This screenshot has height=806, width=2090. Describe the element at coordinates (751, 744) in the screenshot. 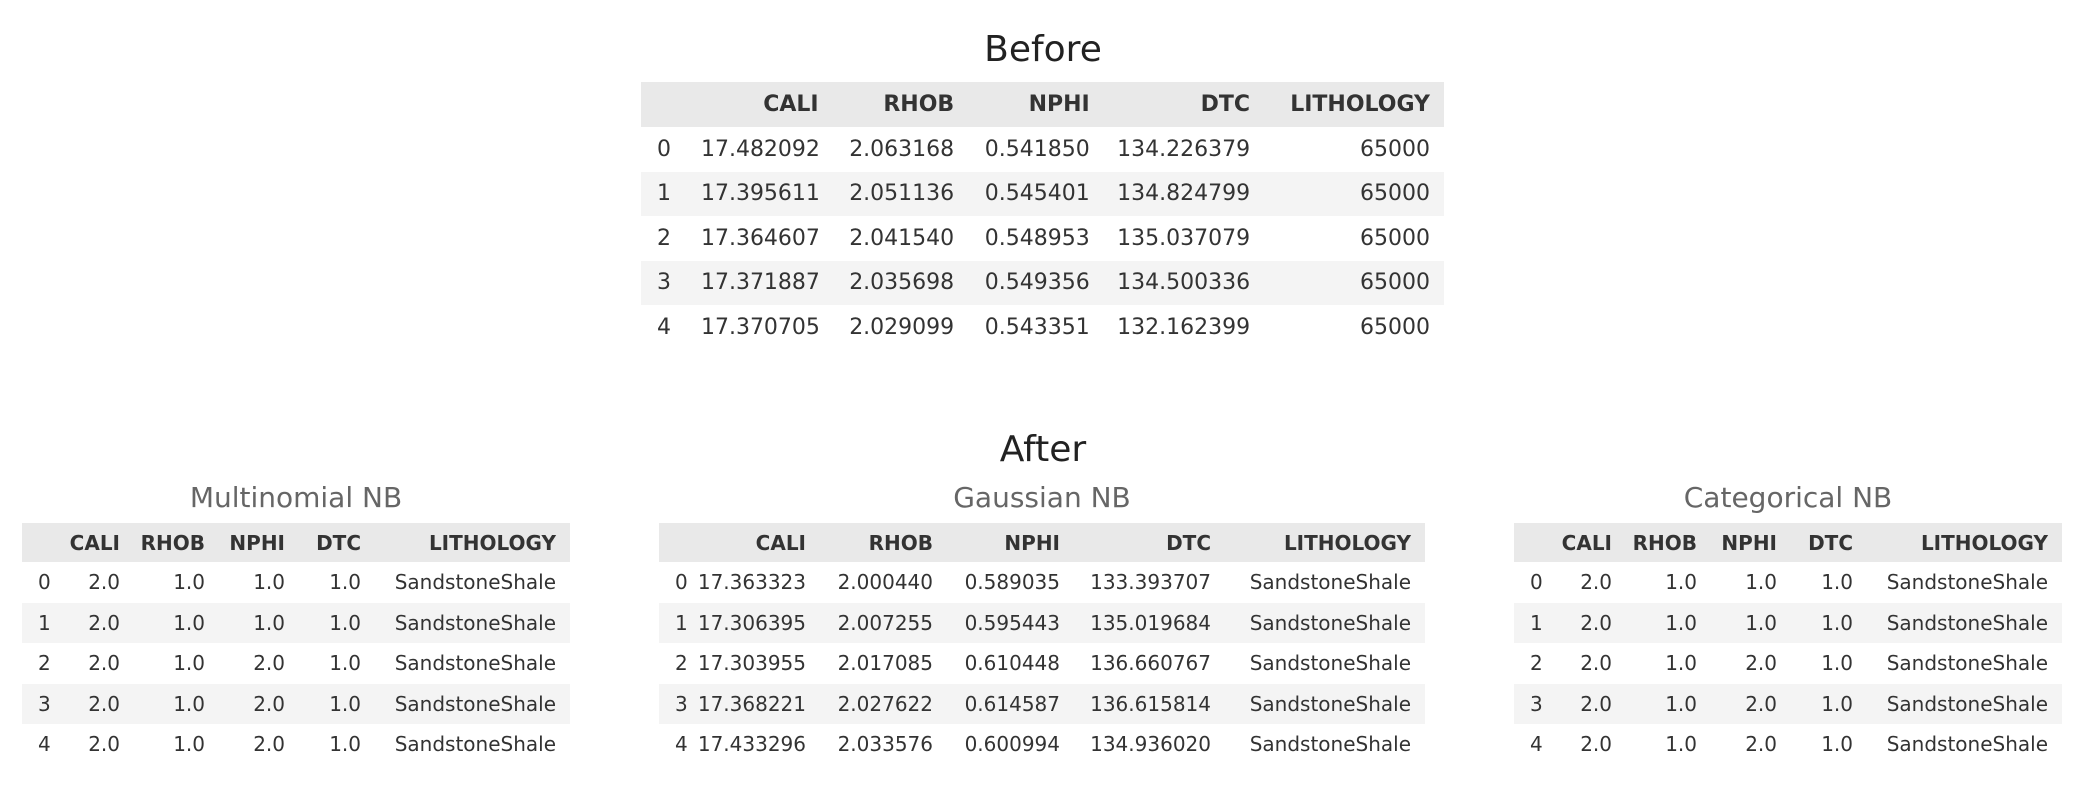

I see `cell-cali: 17.433296` at that location.